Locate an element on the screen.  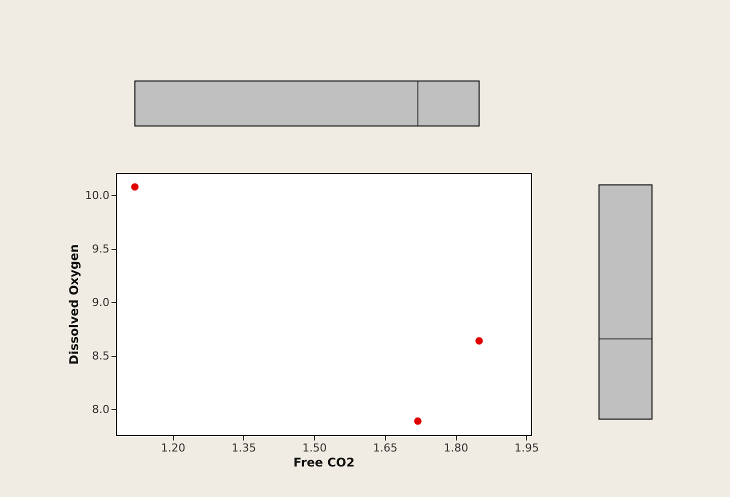
x-tick-label: 1.50 is located at coordinates (314, 448).